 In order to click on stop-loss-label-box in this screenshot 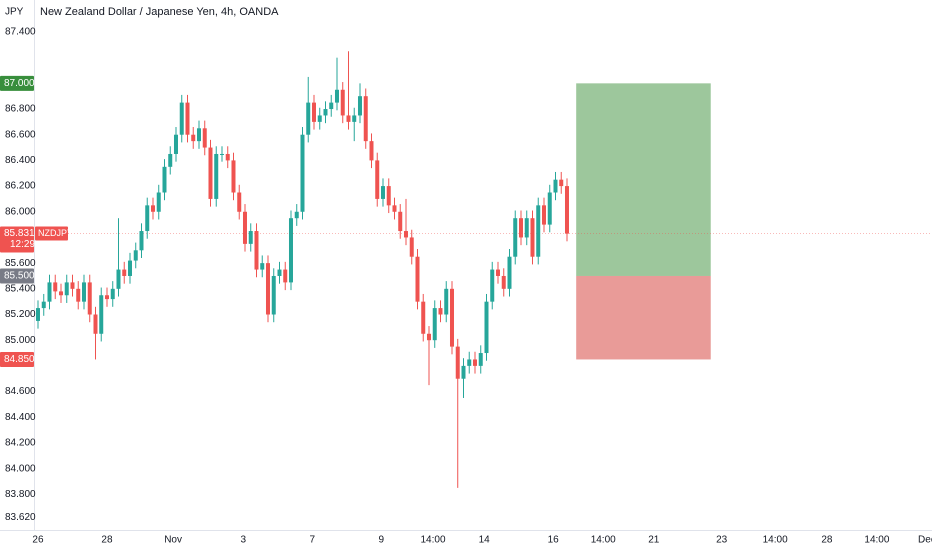, I will do `click(17, 359)`.